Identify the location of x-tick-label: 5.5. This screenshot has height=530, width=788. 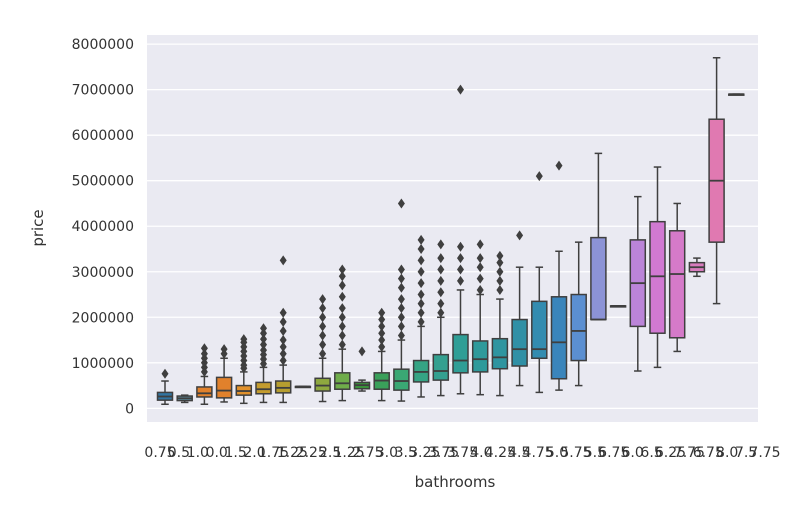
(595, 453).